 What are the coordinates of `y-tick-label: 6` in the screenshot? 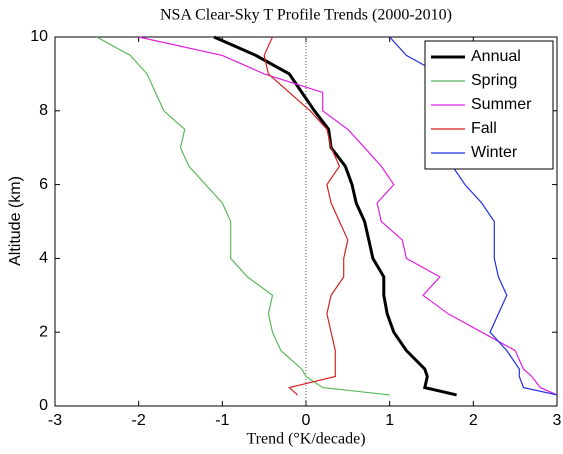 It's located at (43, 184).